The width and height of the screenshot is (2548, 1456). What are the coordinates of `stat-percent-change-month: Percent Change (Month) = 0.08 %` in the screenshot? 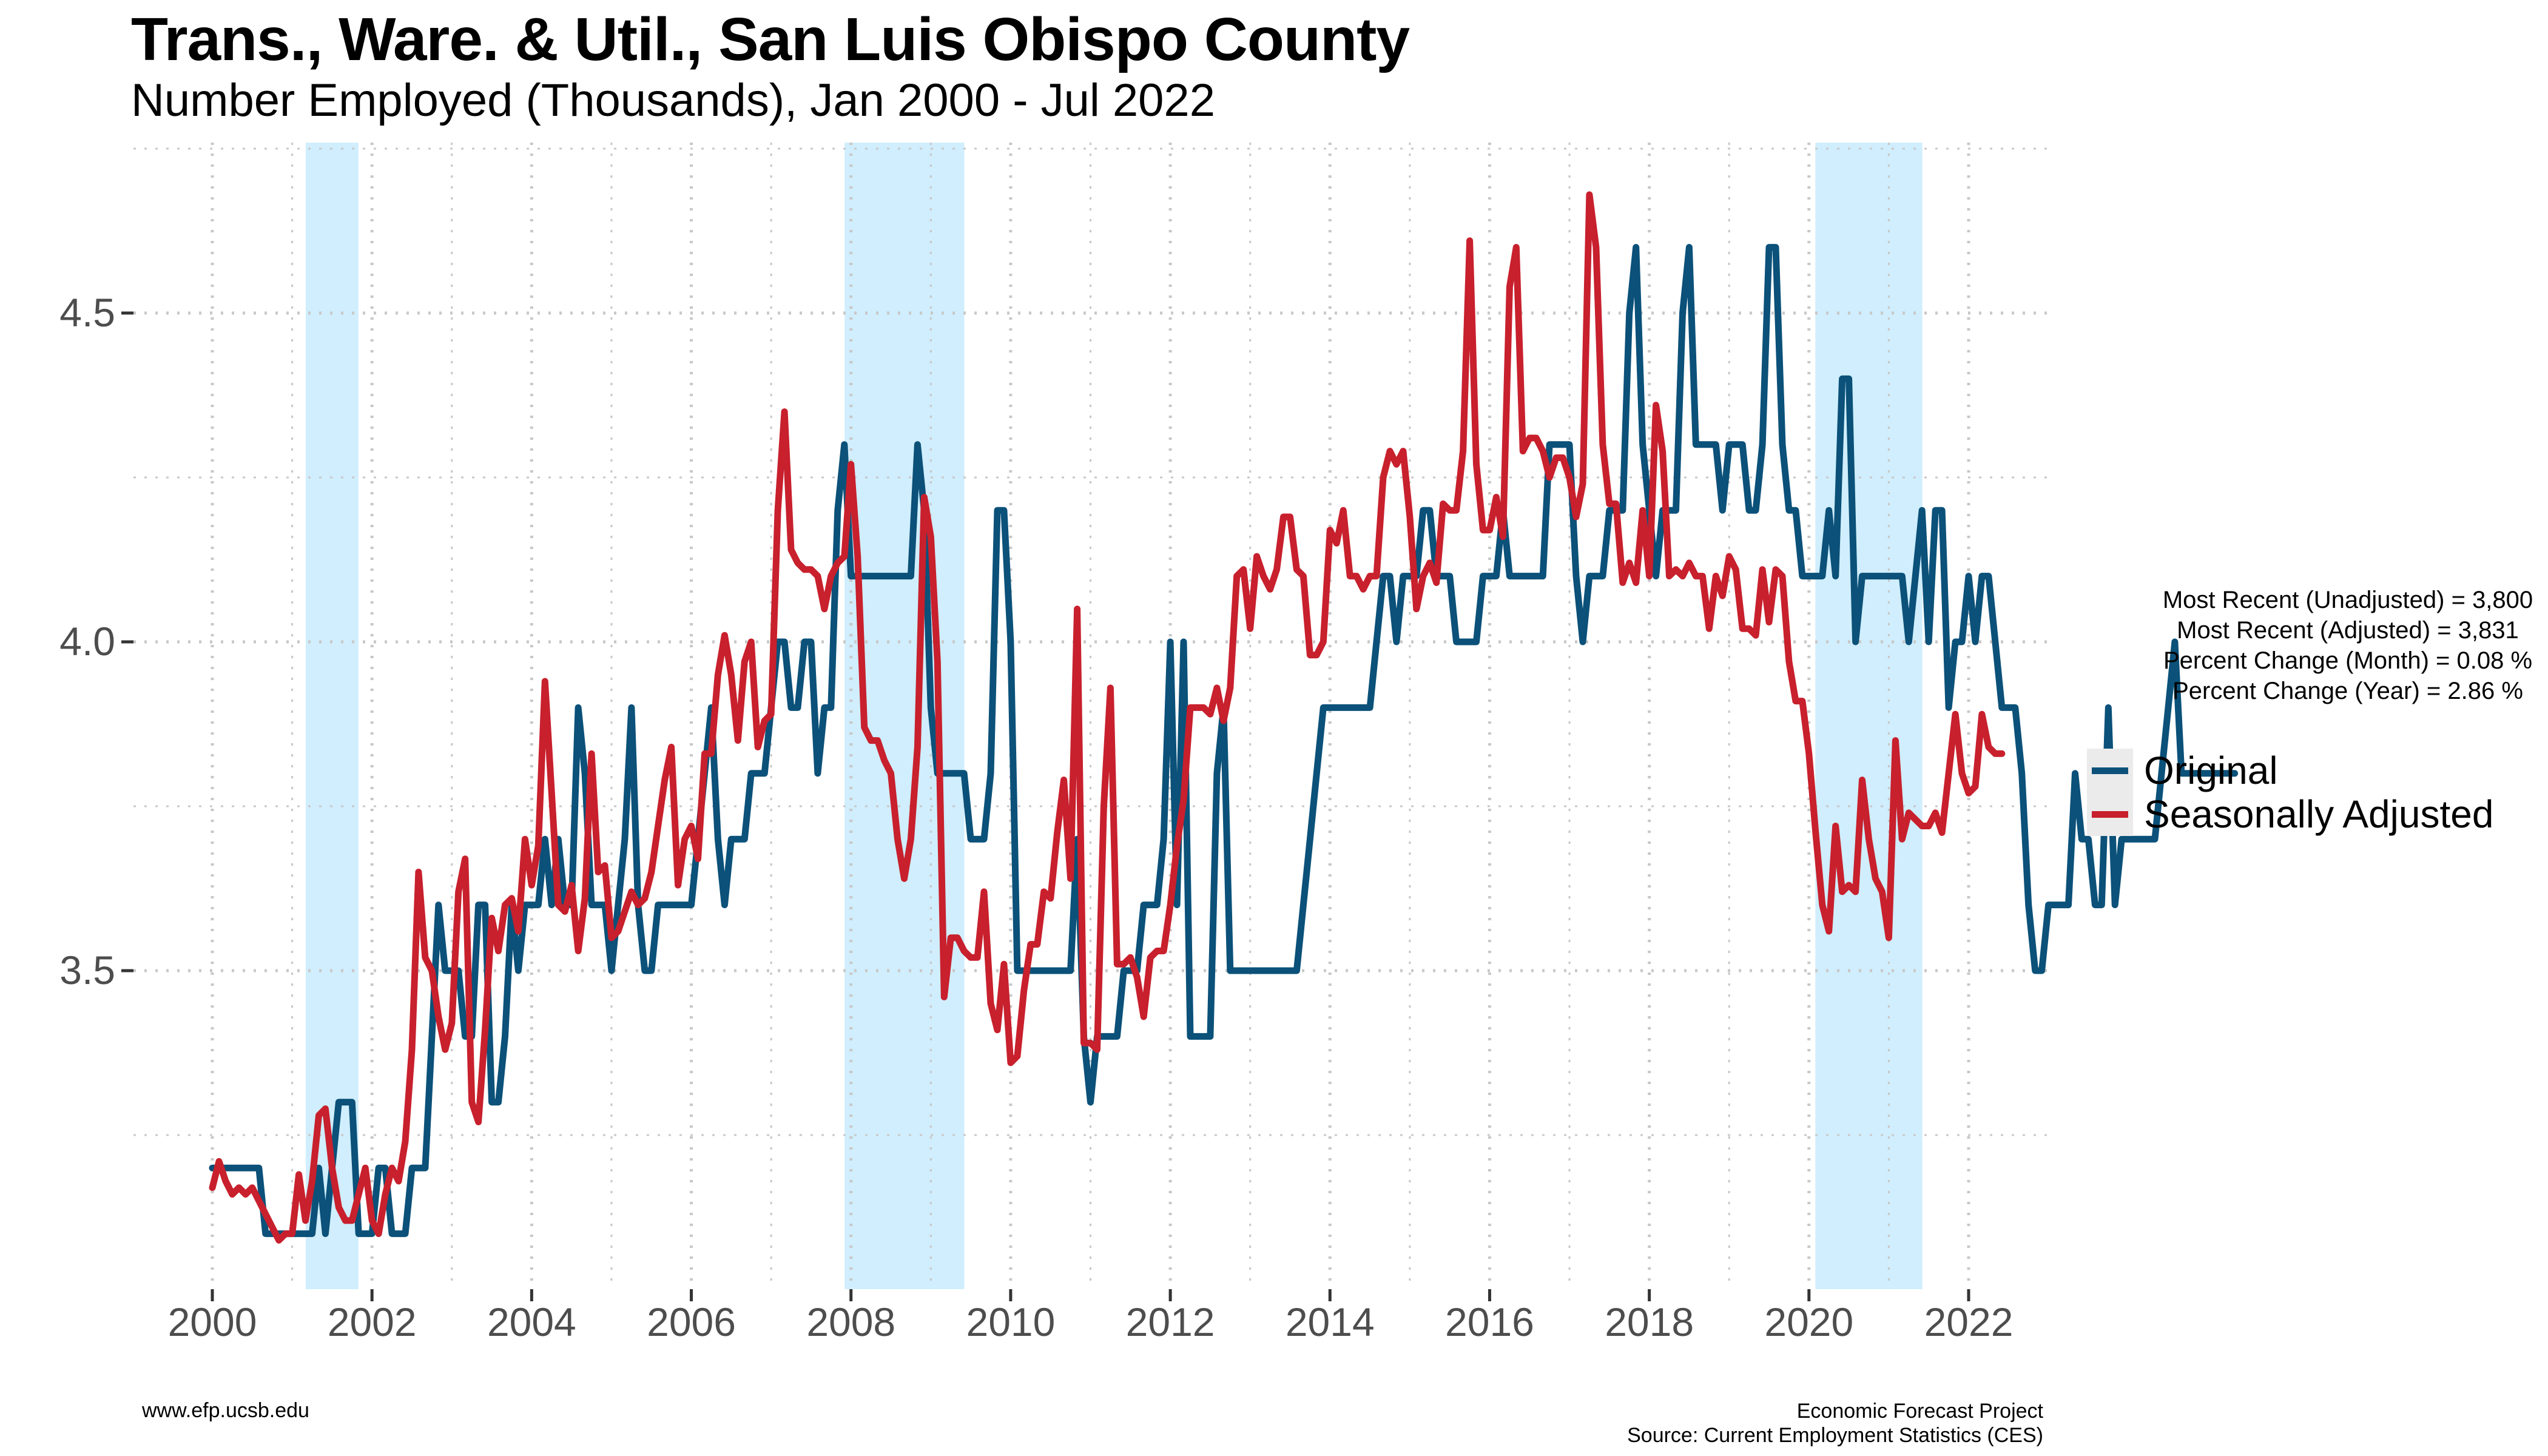 It's located at (2348, 660).